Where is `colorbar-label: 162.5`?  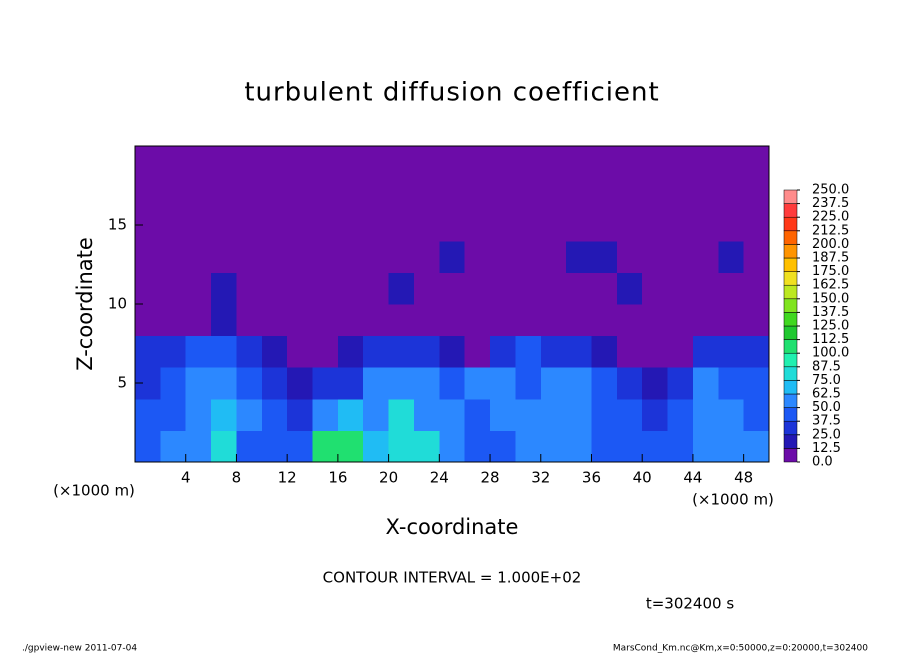
colorbar-label: 162.5 is located at coordinates (830, 285).